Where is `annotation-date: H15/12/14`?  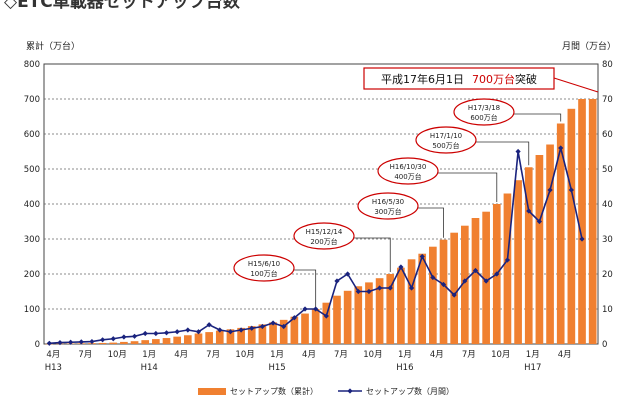 annotation-date: H15/12/14 is located at coordinates (324, 232).